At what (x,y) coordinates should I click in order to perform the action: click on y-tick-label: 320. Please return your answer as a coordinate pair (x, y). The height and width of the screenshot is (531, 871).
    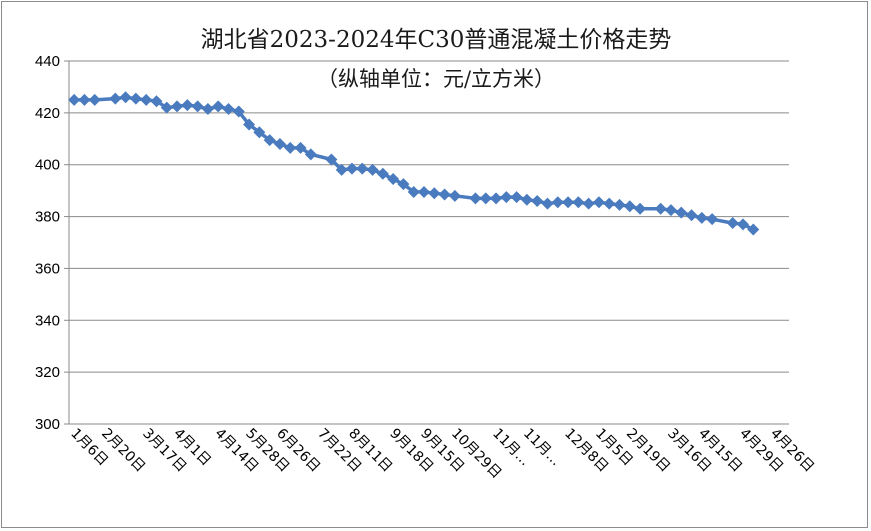
    Looking at the image, I should click on (47, 372).